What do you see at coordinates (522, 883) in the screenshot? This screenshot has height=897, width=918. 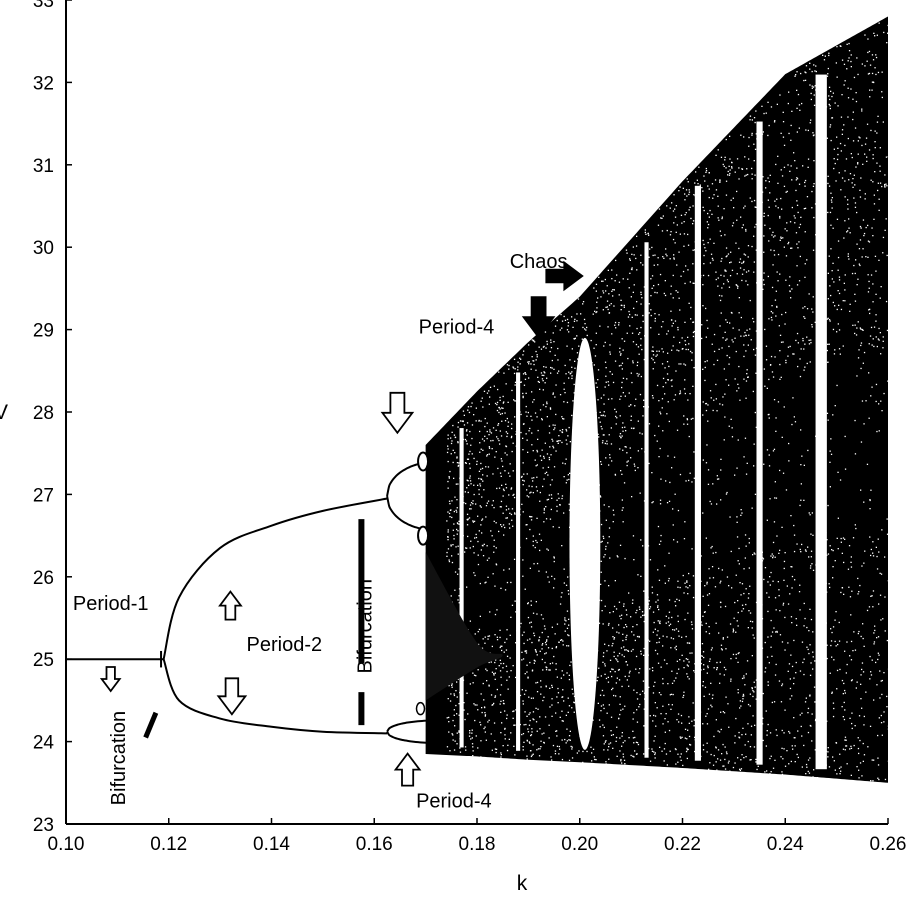 I see `x-axis-label: k` at bounding box center [522, 883].